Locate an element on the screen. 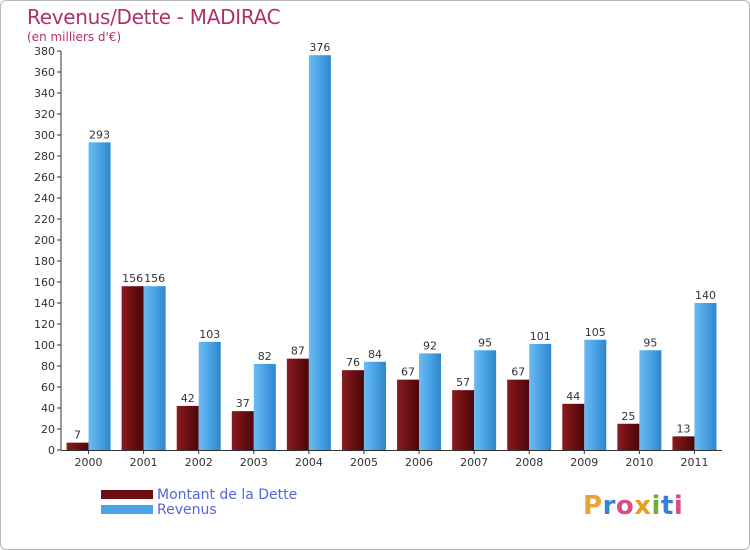 The image size is (750, 550). x-tick-label: 2001 is located at coordinates (144, 462).